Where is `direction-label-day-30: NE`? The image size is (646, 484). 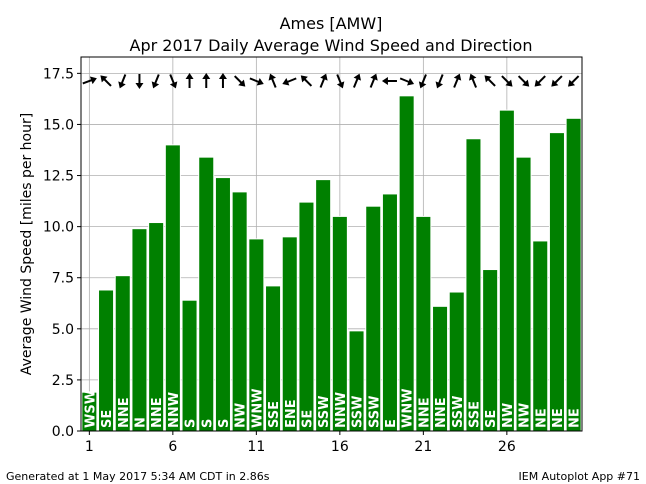 direction-label-day-30: NE is located at coordinates (575, 418).